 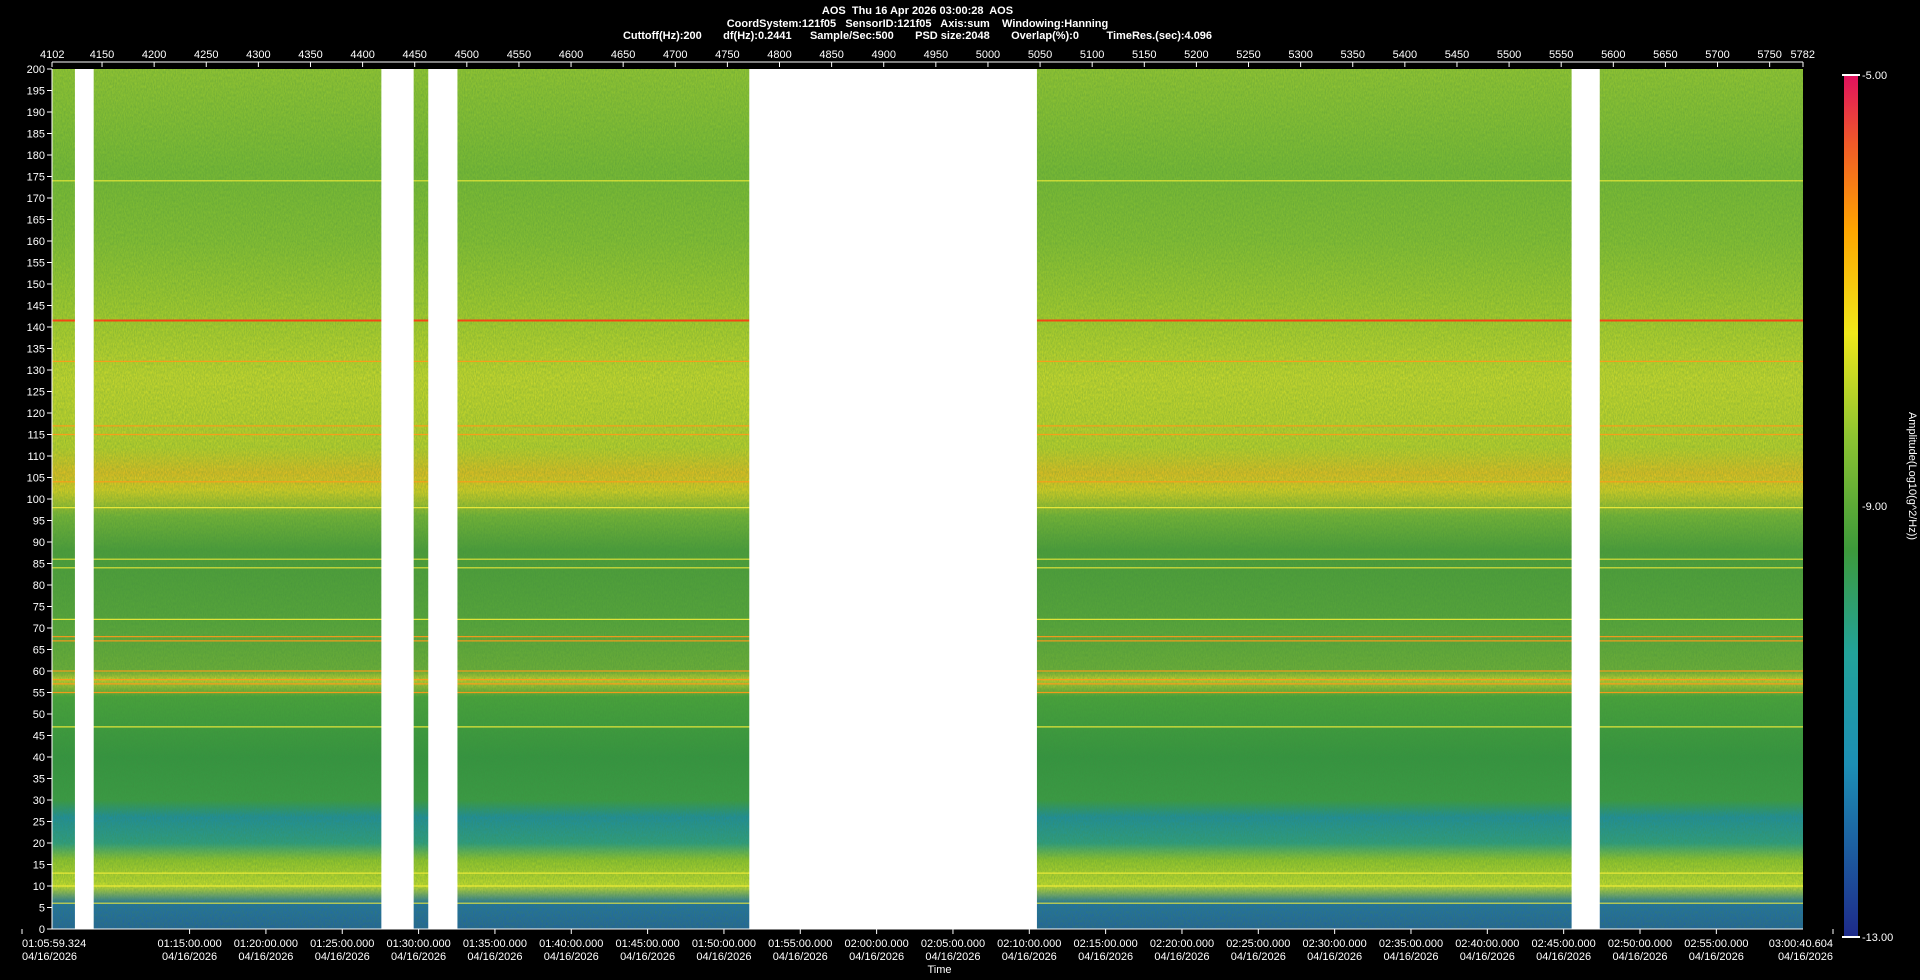 What do you see at coordinates (39, 672) in the screenshot?
I see `y-tick-label-60: 60` at bounding box center [39, 672].